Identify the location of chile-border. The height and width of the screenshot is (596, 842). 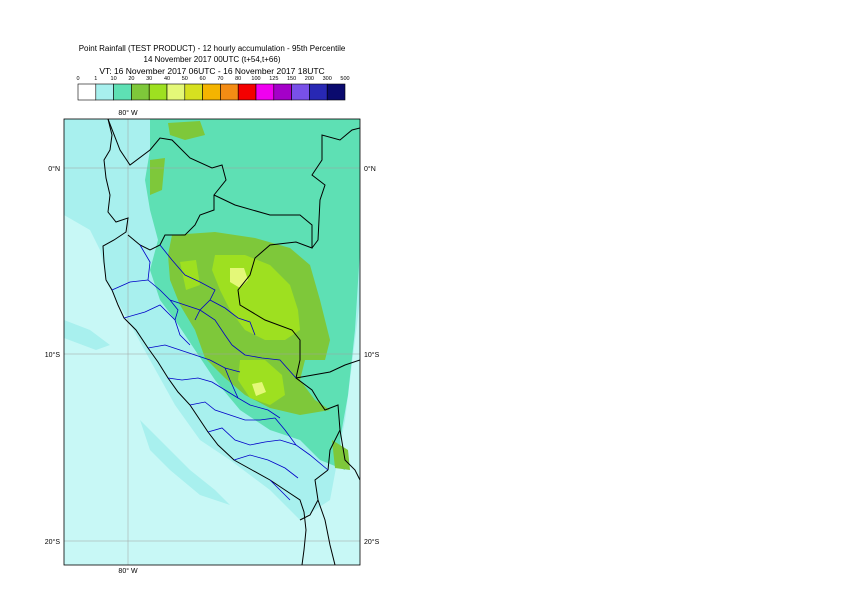
(326, 532).